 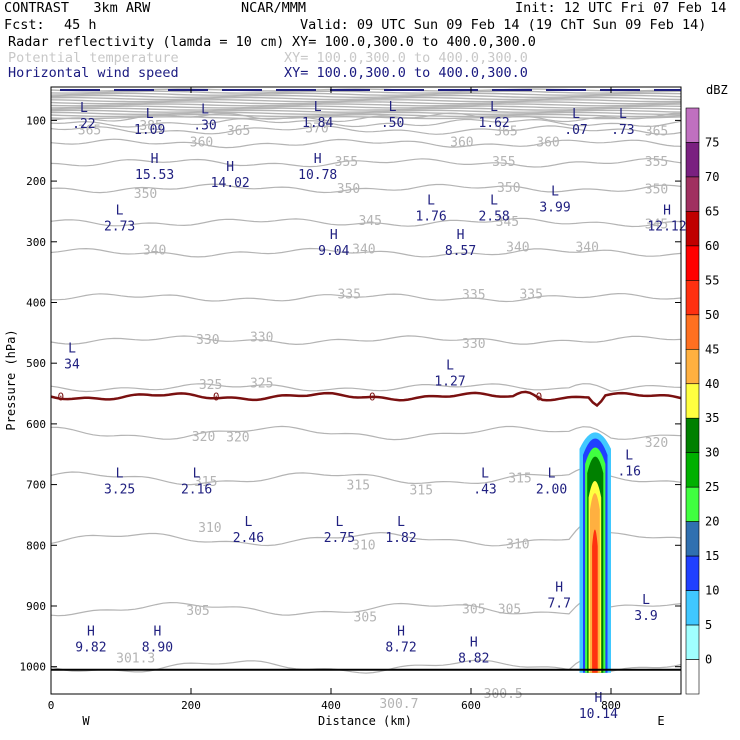 What do you see at coordinates (712, 418) in the screenshot?
I see `colorbar-level: 35` at bounding box center [712, 418].